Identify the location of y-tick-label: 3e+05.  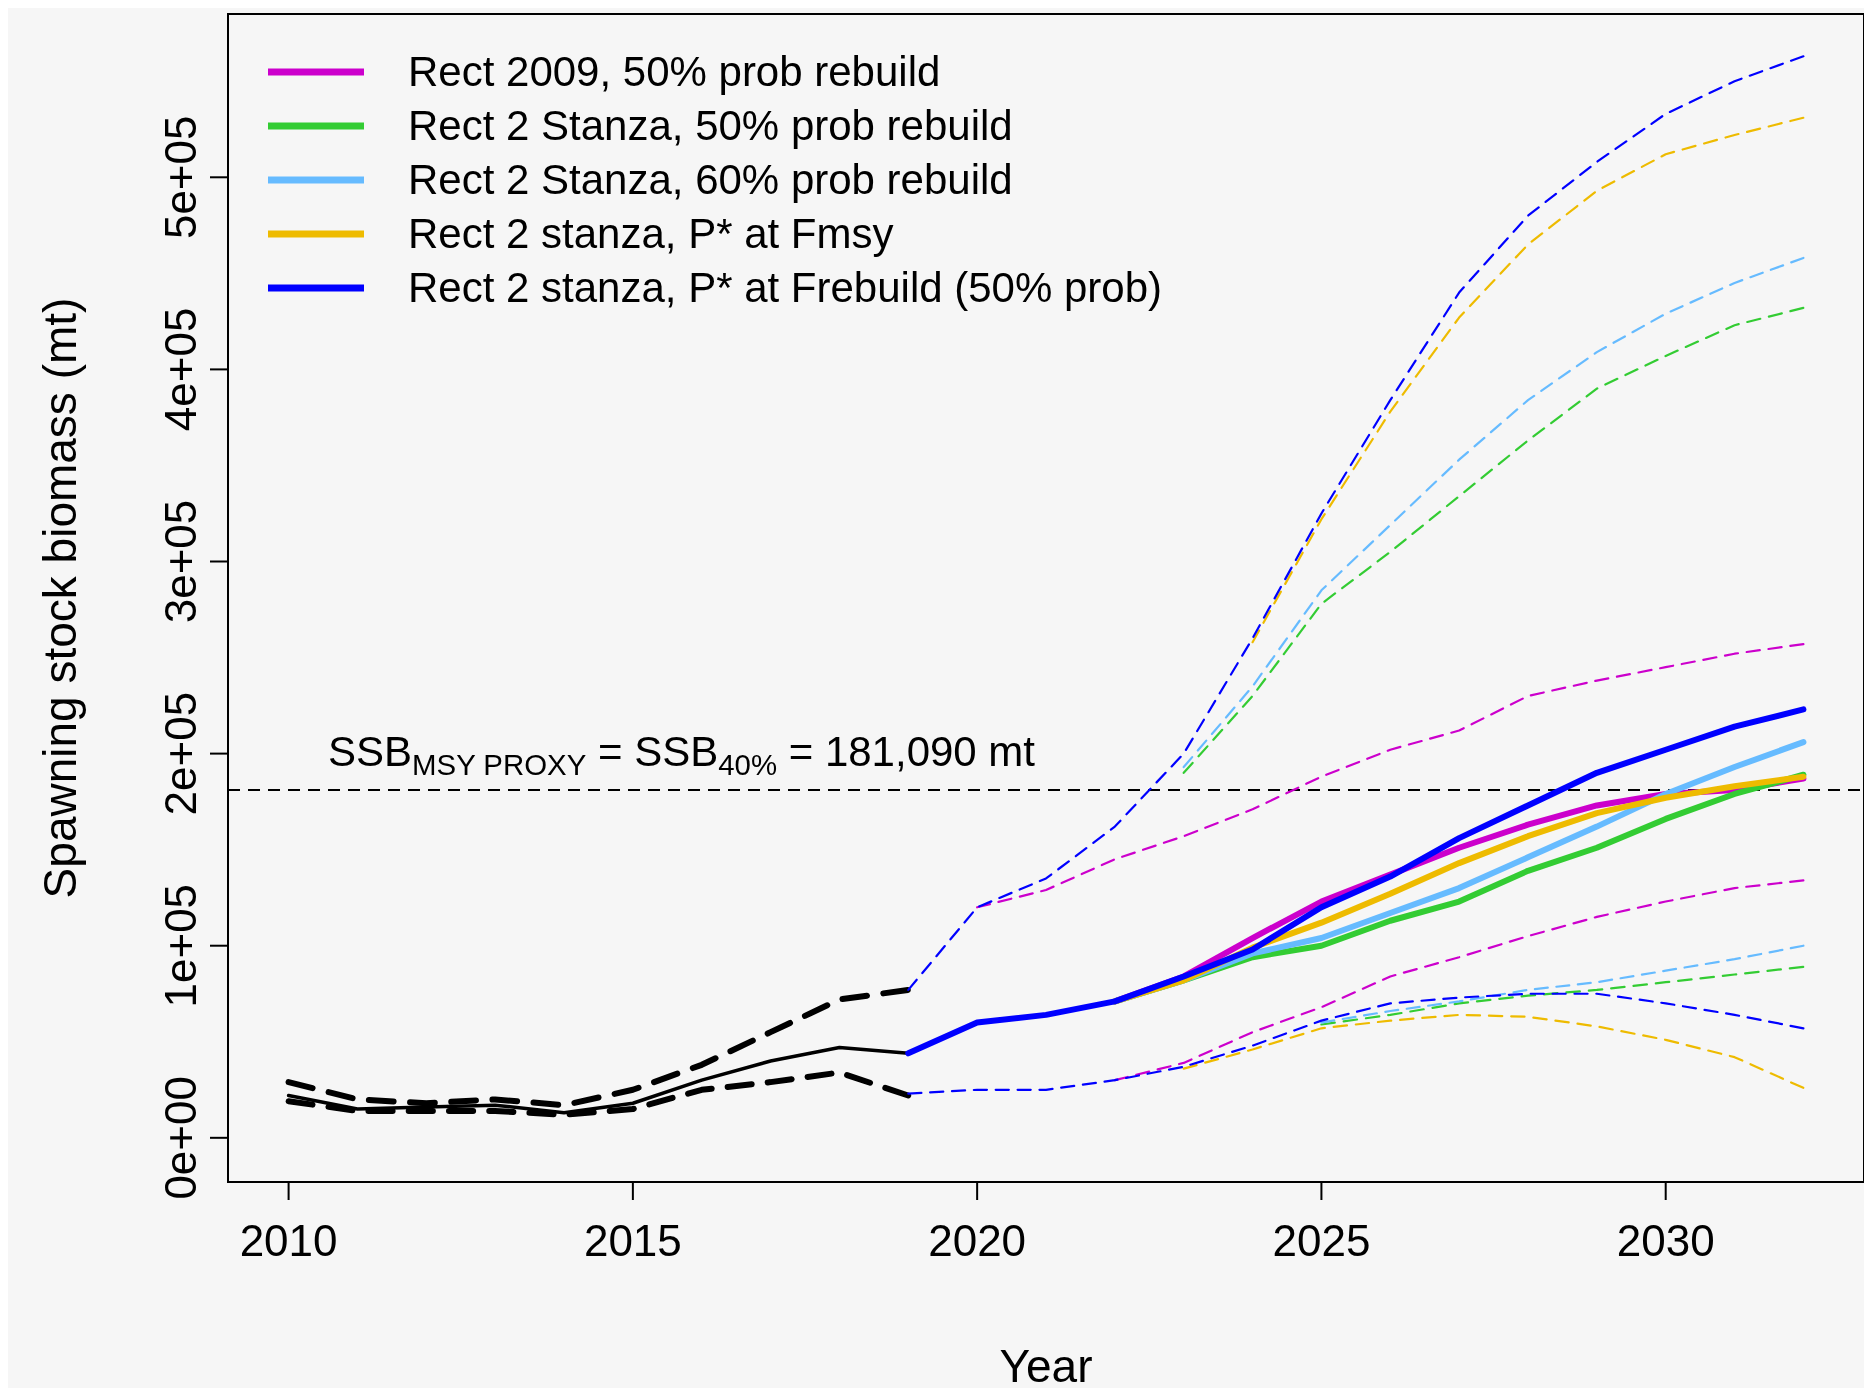
(180, 561).